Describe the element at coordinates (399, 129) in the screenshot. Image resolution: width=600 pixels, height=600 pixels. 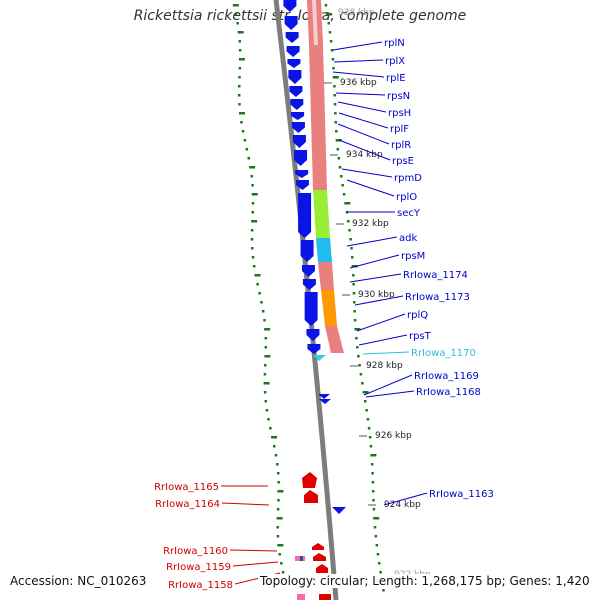
I see `gene-label: rplF` at that location.